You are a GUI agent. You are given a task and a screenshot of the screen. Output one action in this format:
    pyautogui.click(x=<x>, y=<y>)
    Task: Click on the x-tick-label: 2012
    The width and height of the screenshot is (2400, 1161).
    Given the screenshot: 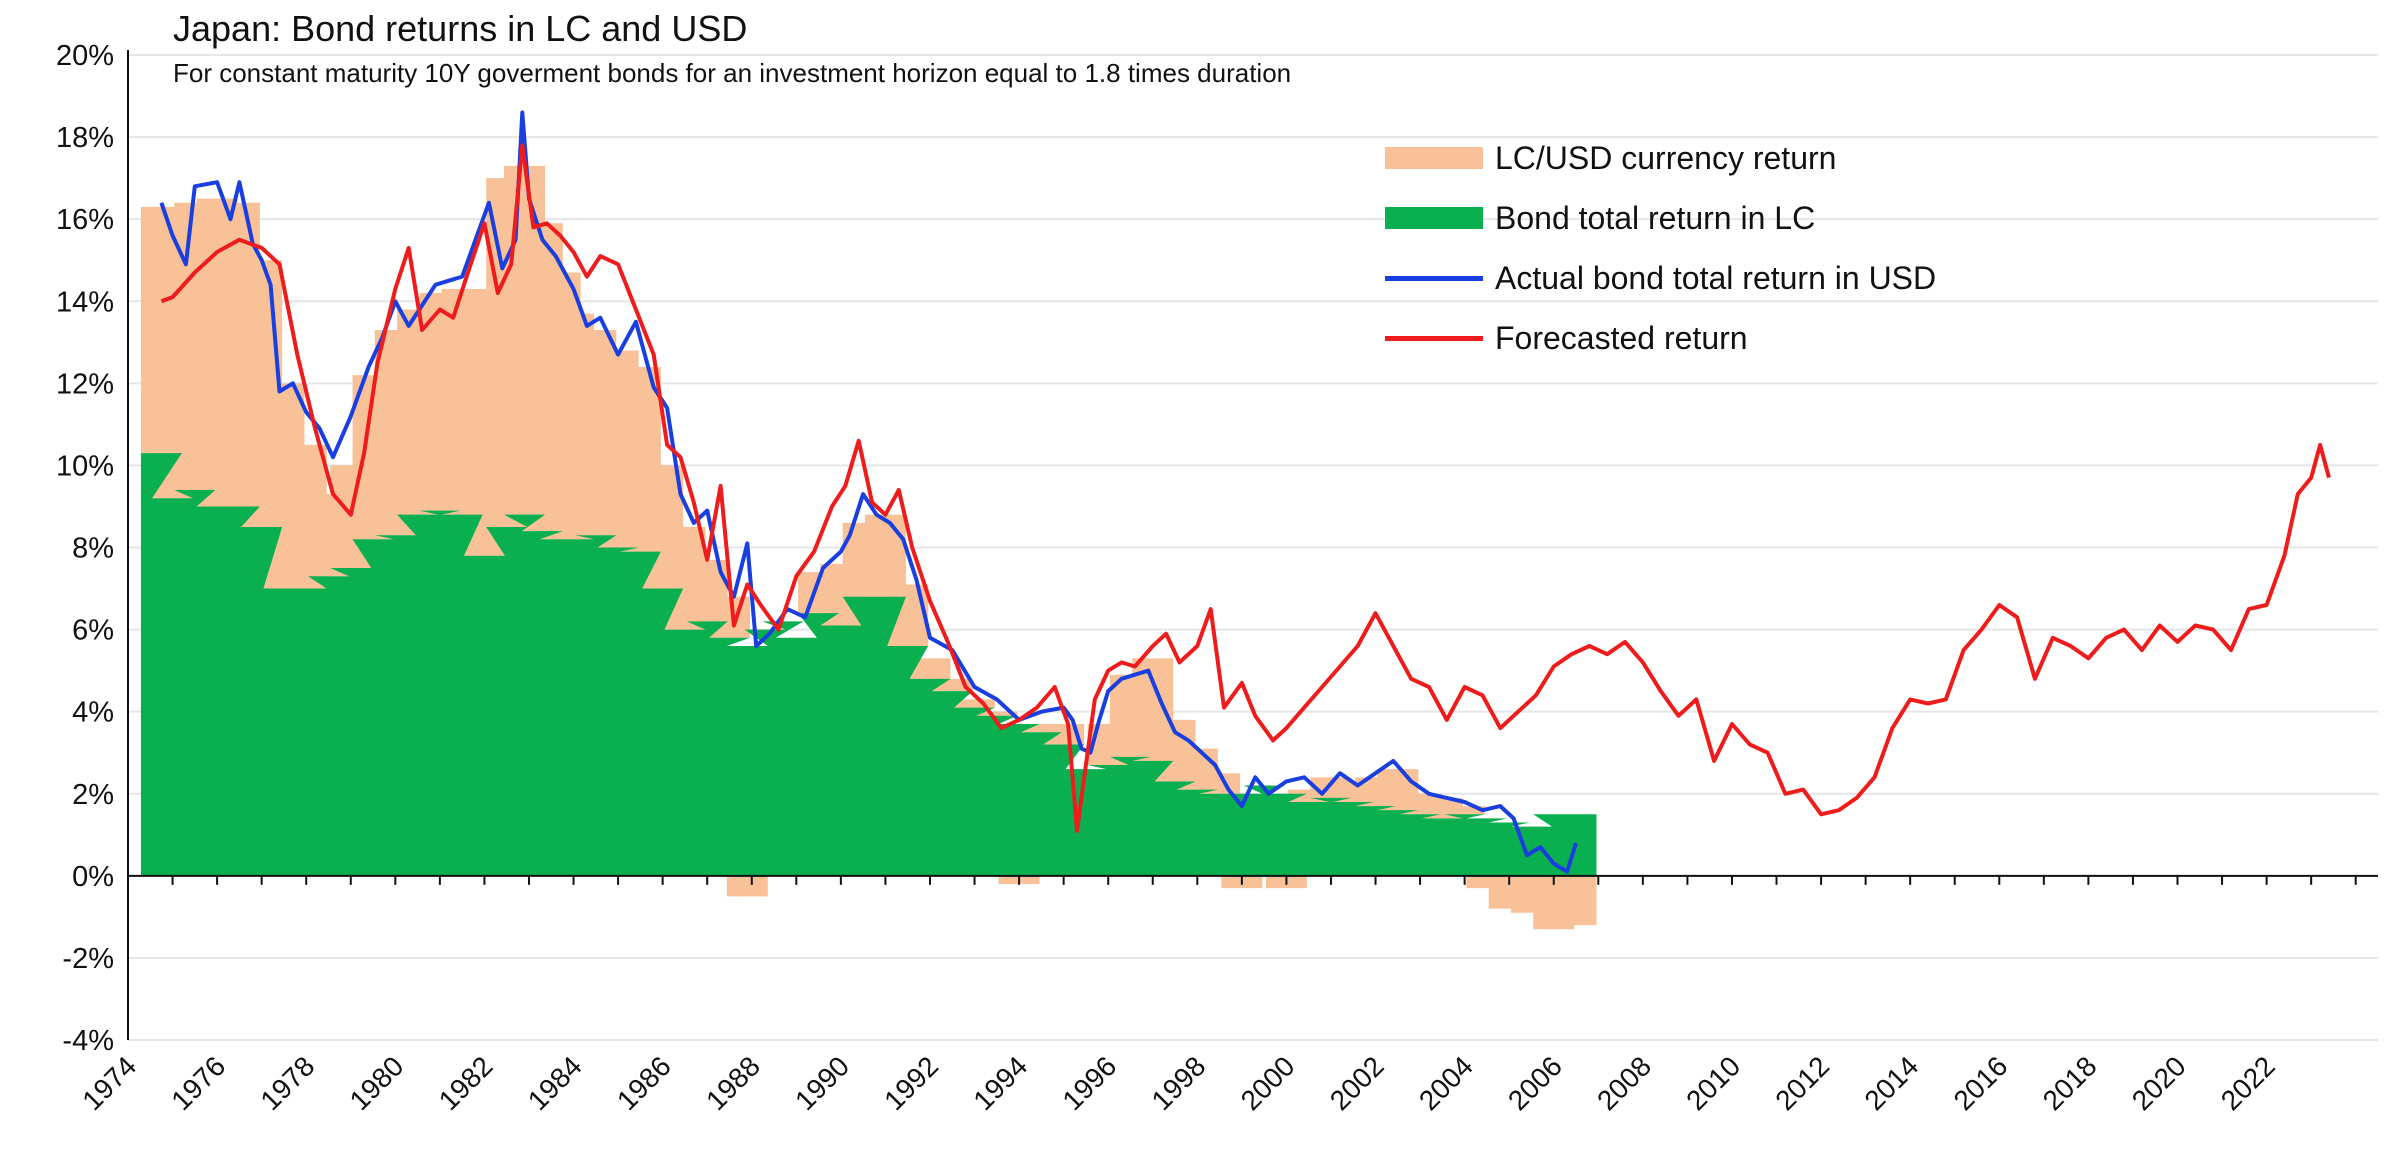 What is the action you would take?
    pyautogui.click(x=1802, y=1083)
    